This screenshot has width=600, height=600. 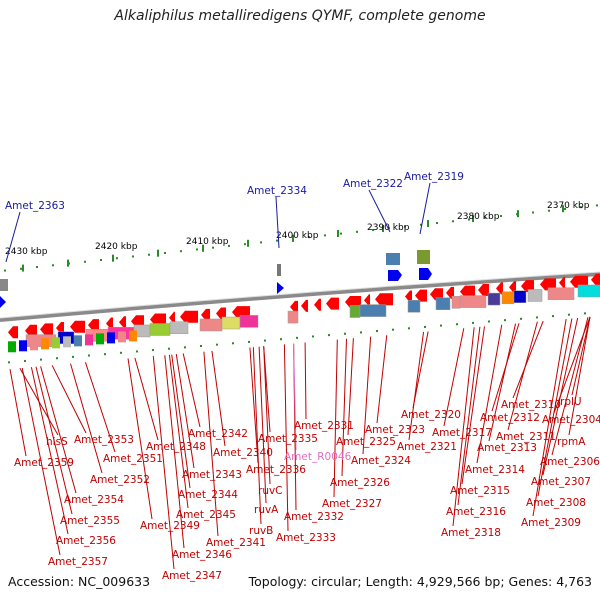 I want to click on gene-label: Amet_2357, so click(x=78, y=562).